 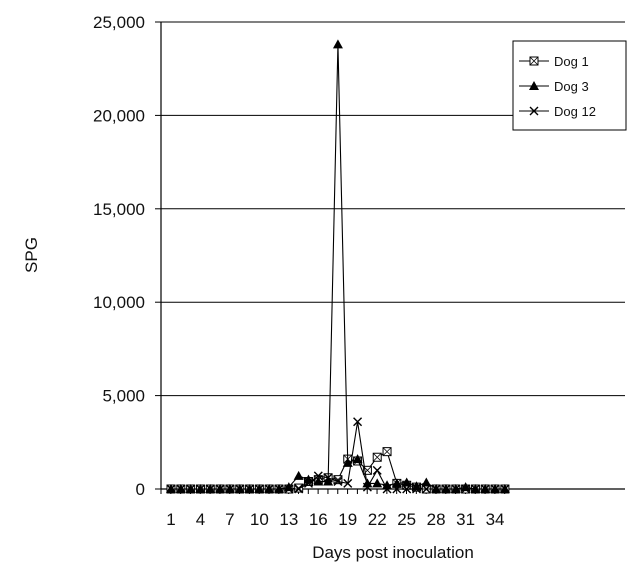 I want to click on x-tick-label: 1, so click(x=170, y=519).